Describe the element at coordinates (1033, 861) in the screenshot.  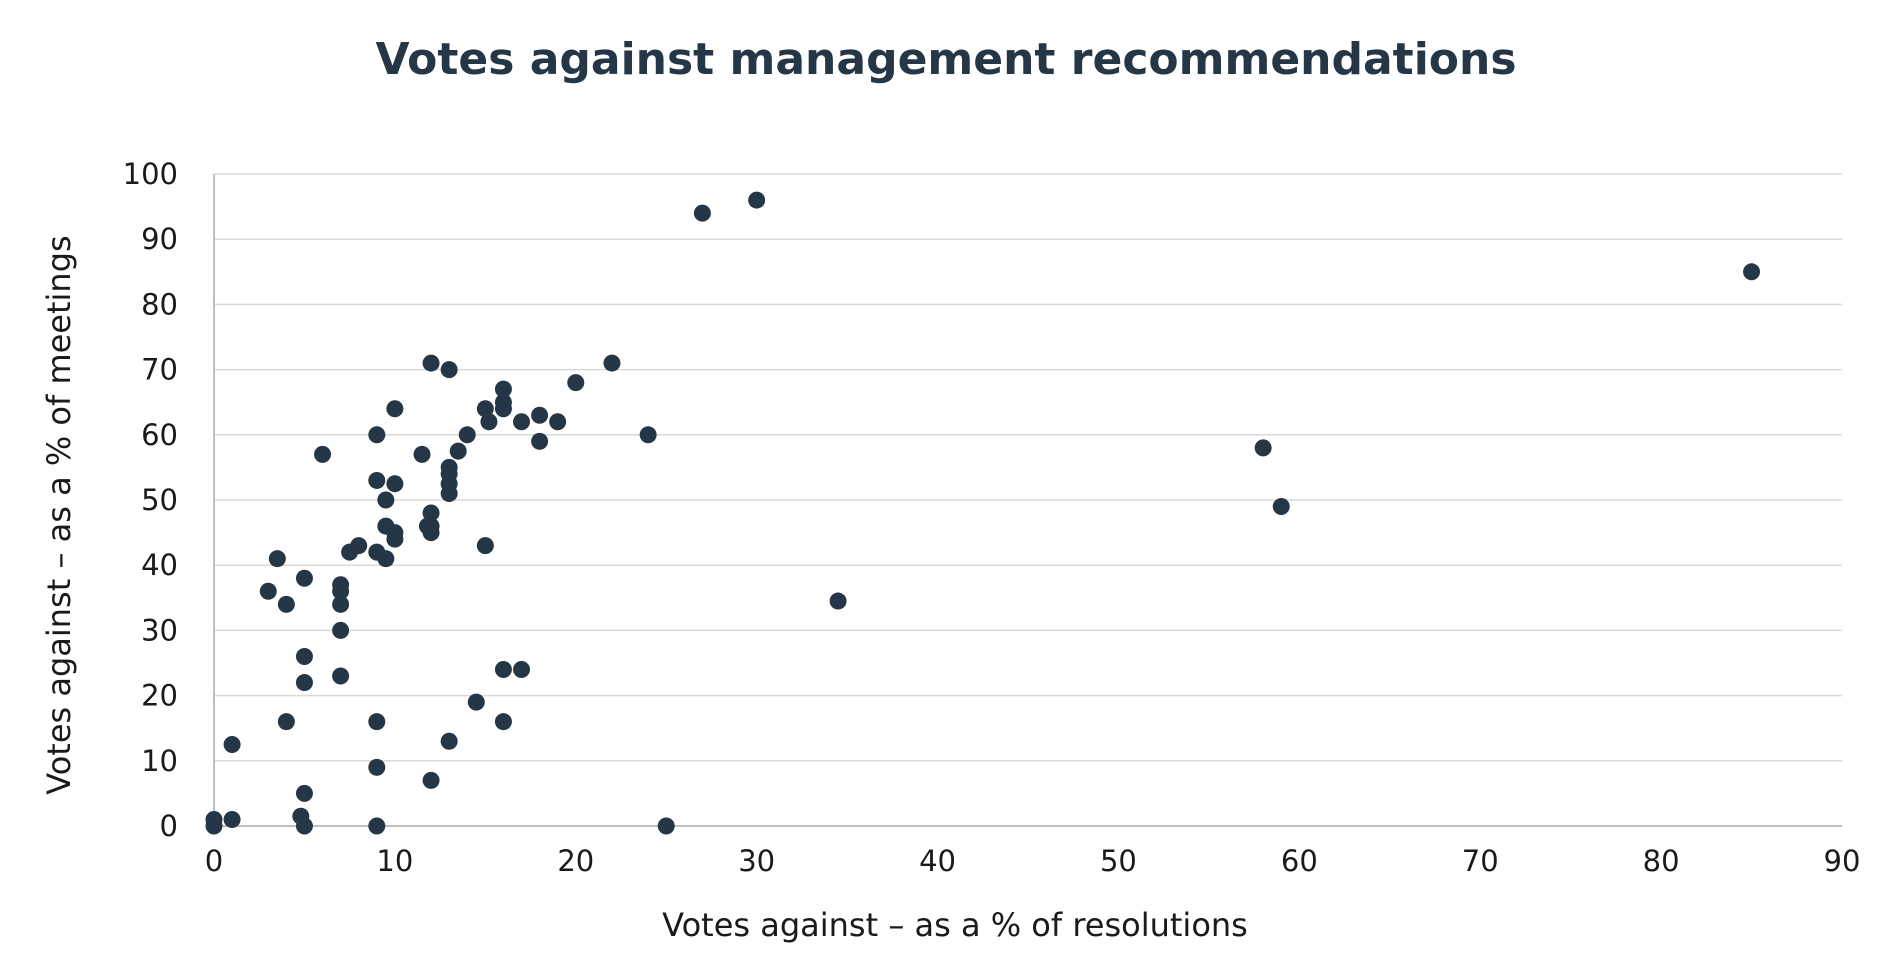
I see `x-tick-labels: 0 10 20 30 40 50 60 70 80 90` at that location.